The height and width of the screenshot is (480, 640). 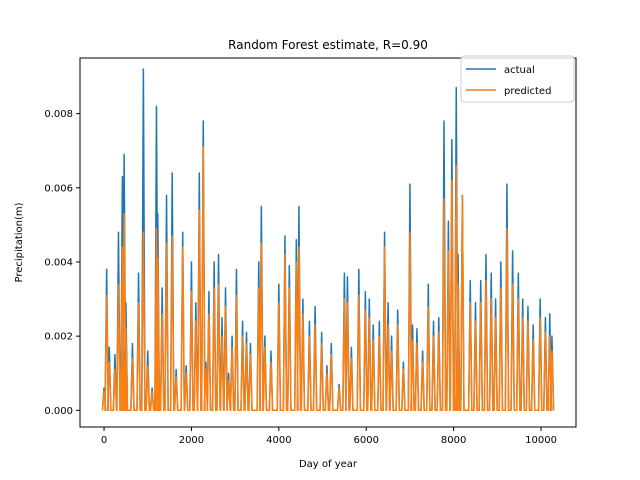 What do you see at coordinates (328, 45) in the screenshot?
I see `chart-title: Random Forest estimate, R=0.90` at bounding box center [328, 45].